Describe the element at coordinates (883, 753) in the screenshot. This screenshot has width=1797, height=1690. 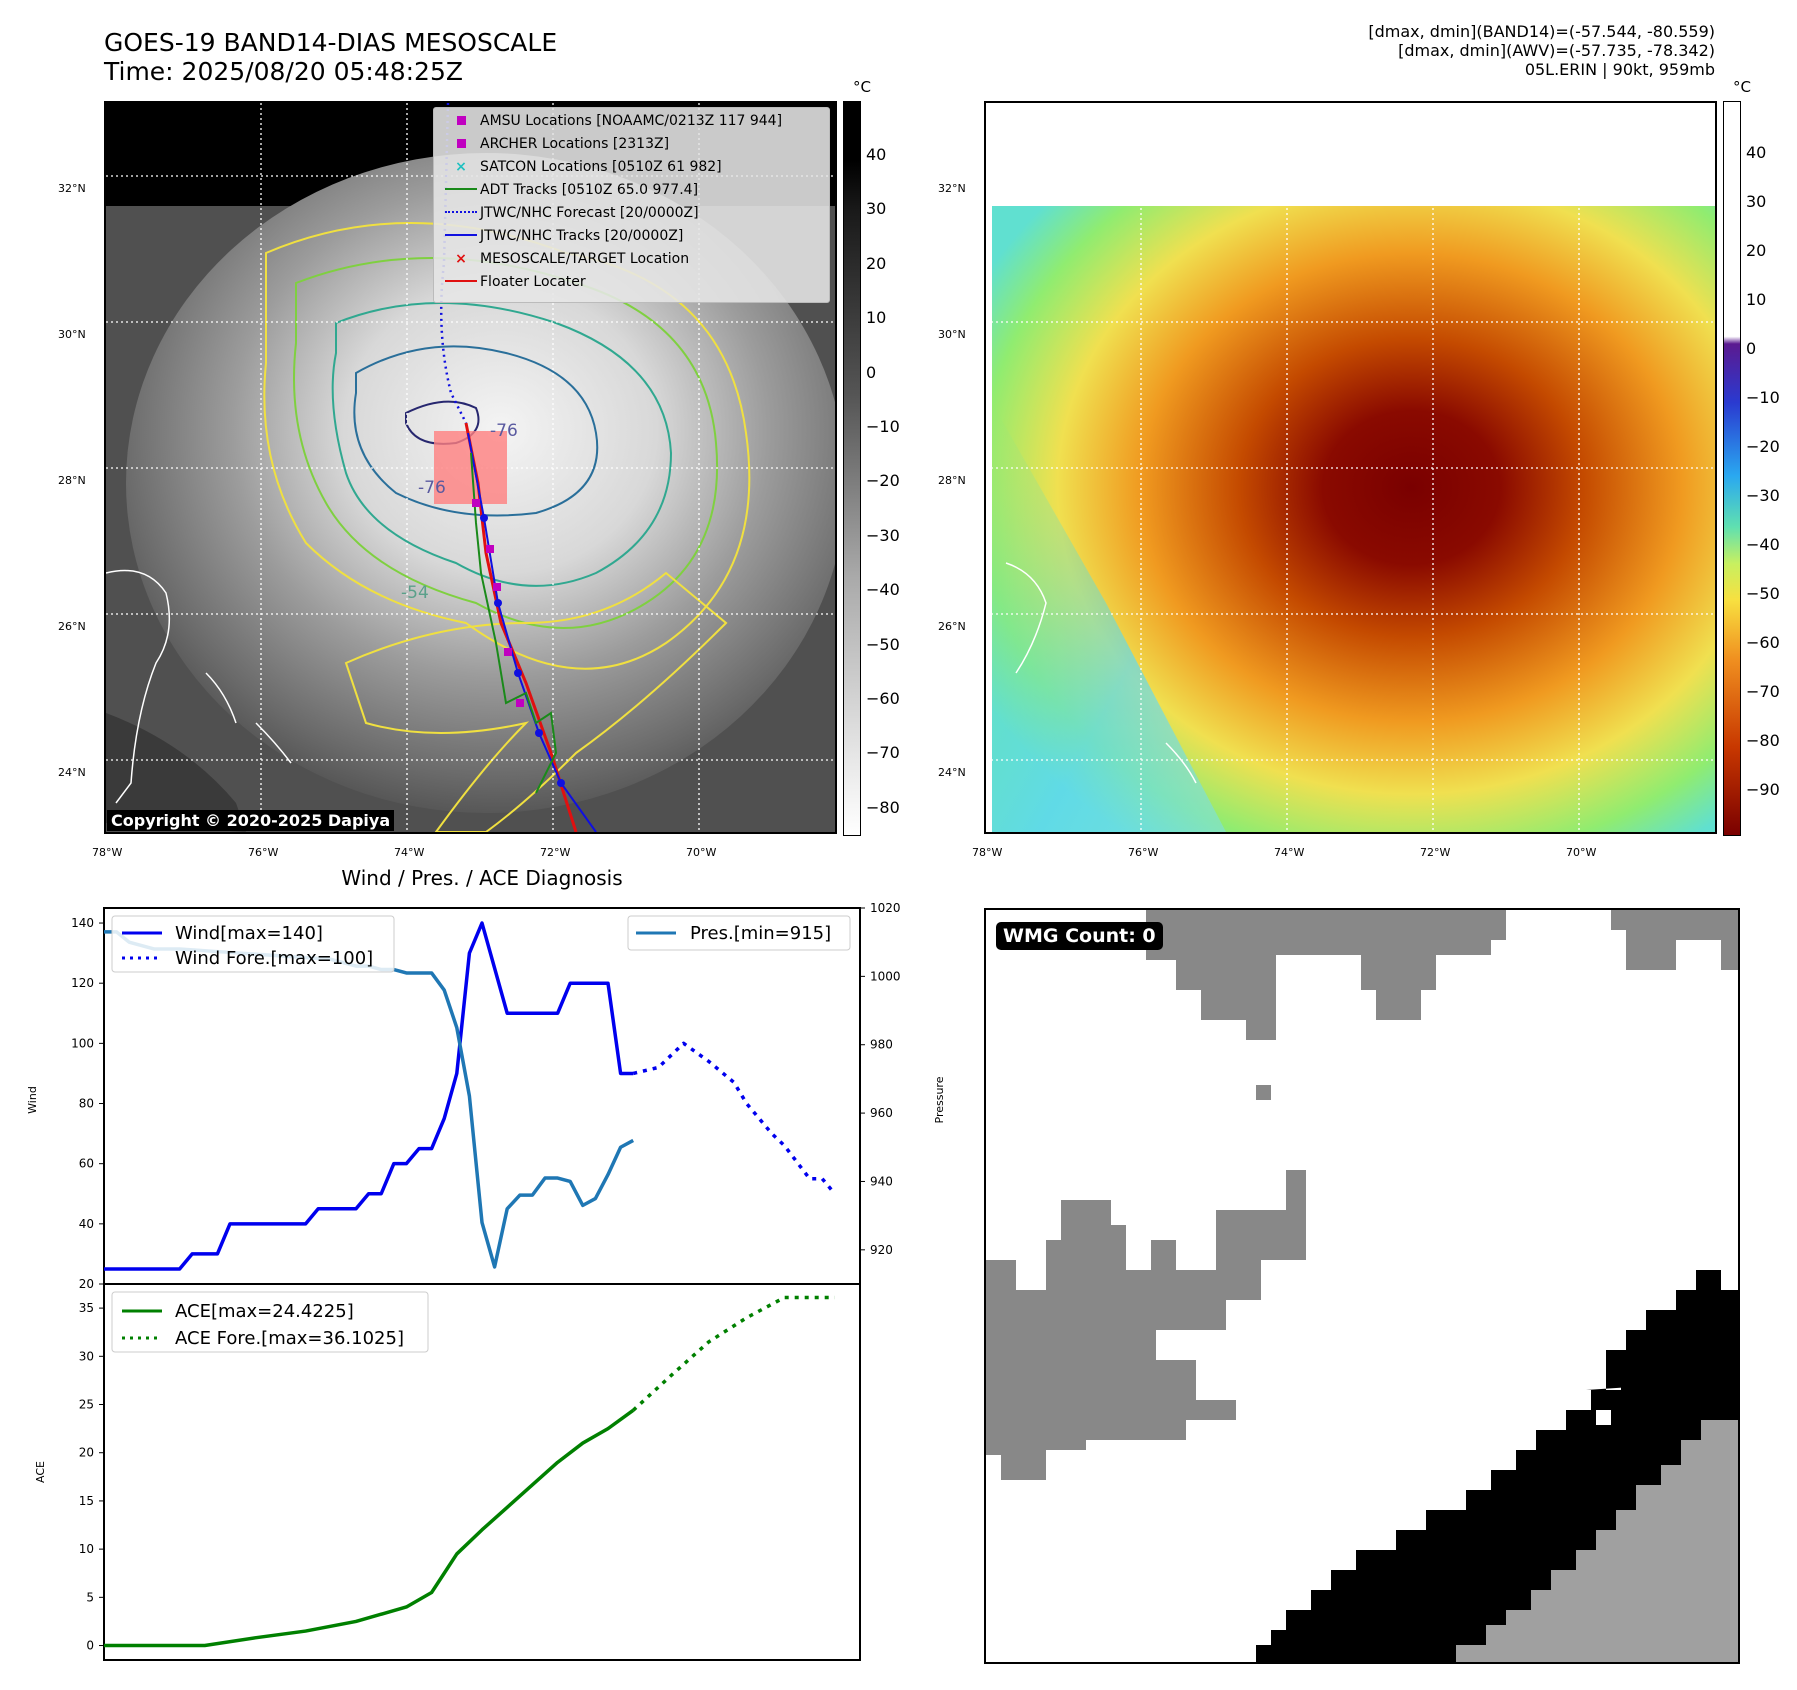
I see `ir-colorbar-tick: −70` at that location.